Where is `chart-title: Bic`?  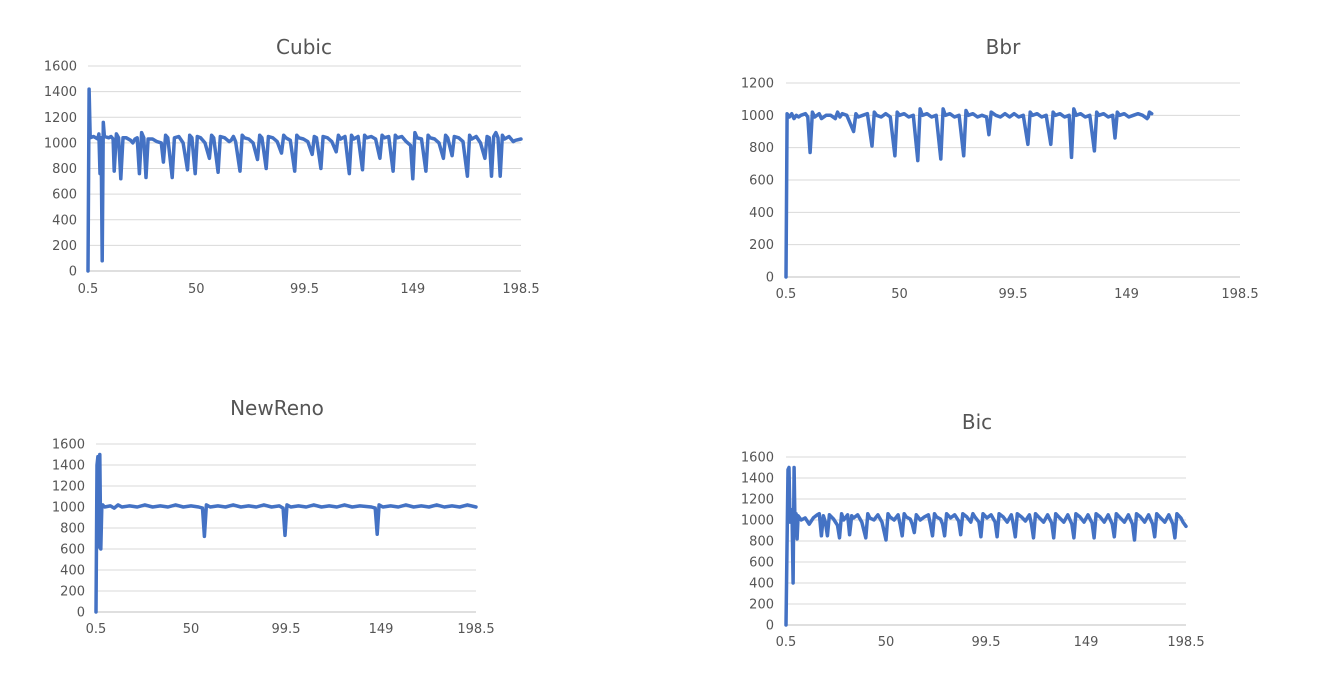 chart-title: Bic is located at coordinates (977, 422).